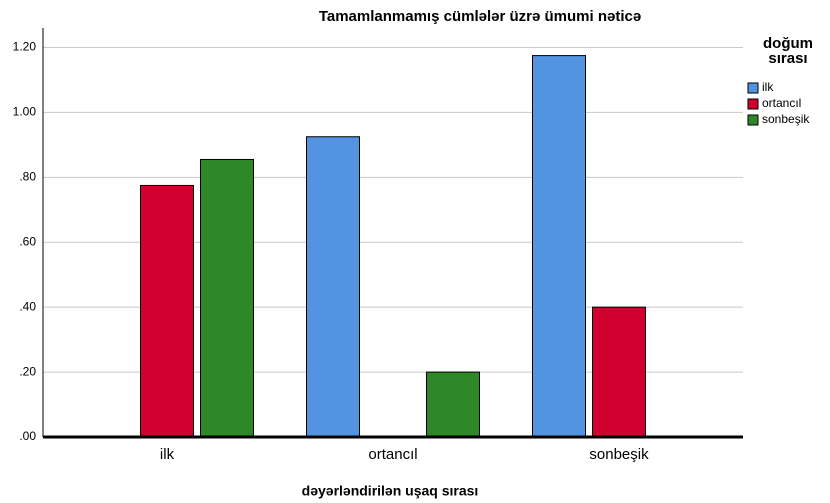 The height and width of the screenshot is (503, 830). Describe the element at coordinates (619, 454) in the screenshot. I see `x-tick-label: sonbeşik` at that location.